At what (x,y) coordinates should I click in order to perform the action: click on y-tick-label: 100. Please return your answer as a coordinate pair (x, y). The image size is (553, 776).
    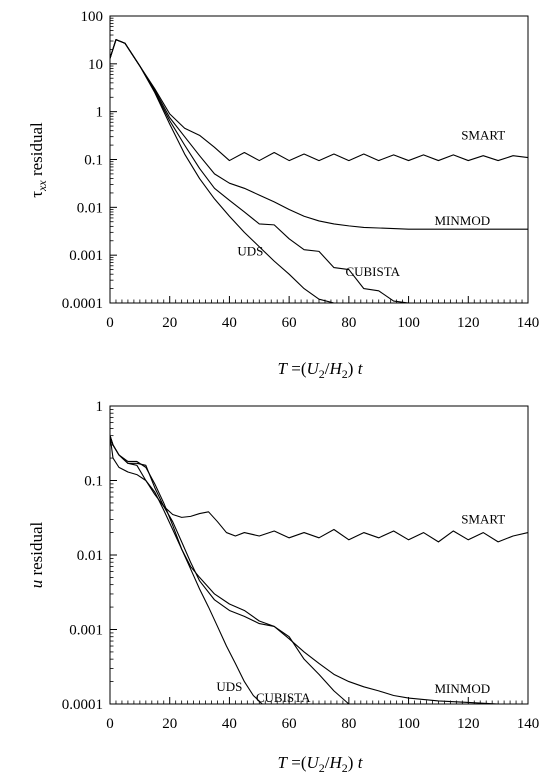
    Looking at the image, I should click on (92, 17).